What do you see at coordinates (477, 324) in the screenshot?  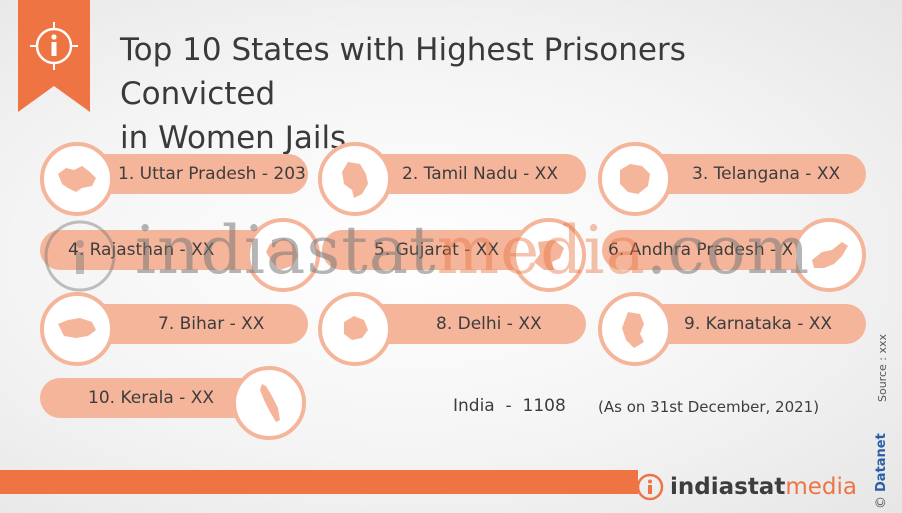 I see `state-label: 8. Delhi -` at bounding box center [477, 324].